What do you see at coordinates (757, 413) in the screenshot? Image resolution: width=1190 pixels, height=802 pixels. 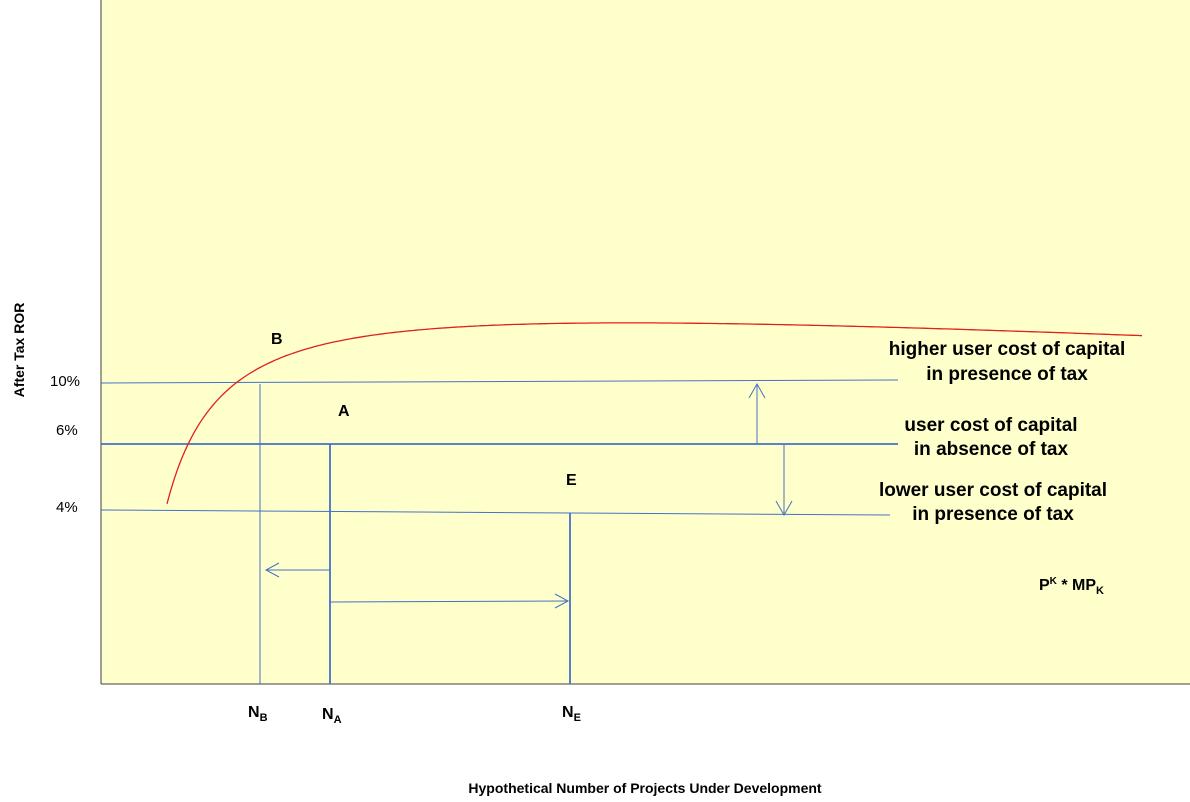 I see `arrow-up` at bounding box center [757, 413].